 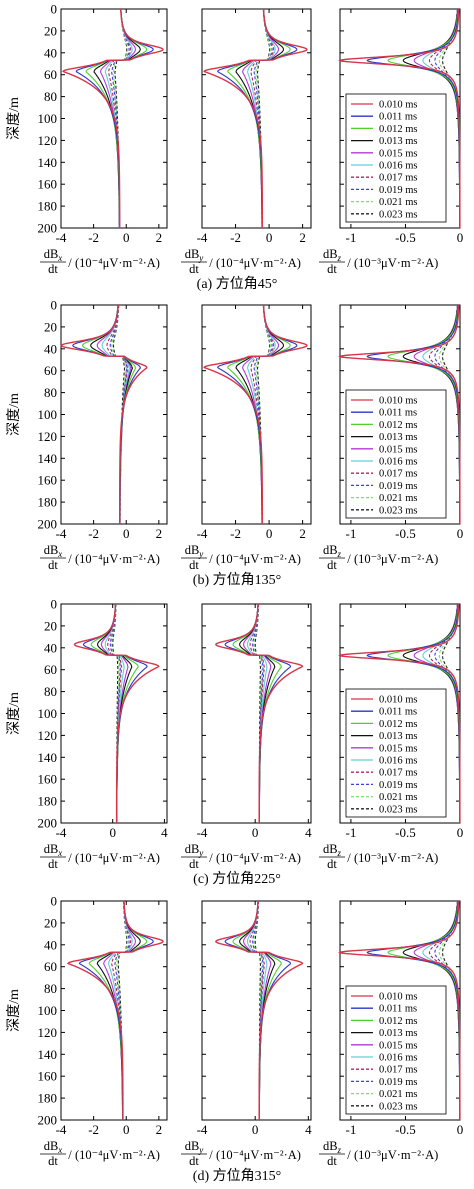 I want to click on panel-caption: (a) 方位角45°, so click(x=237, y=284).